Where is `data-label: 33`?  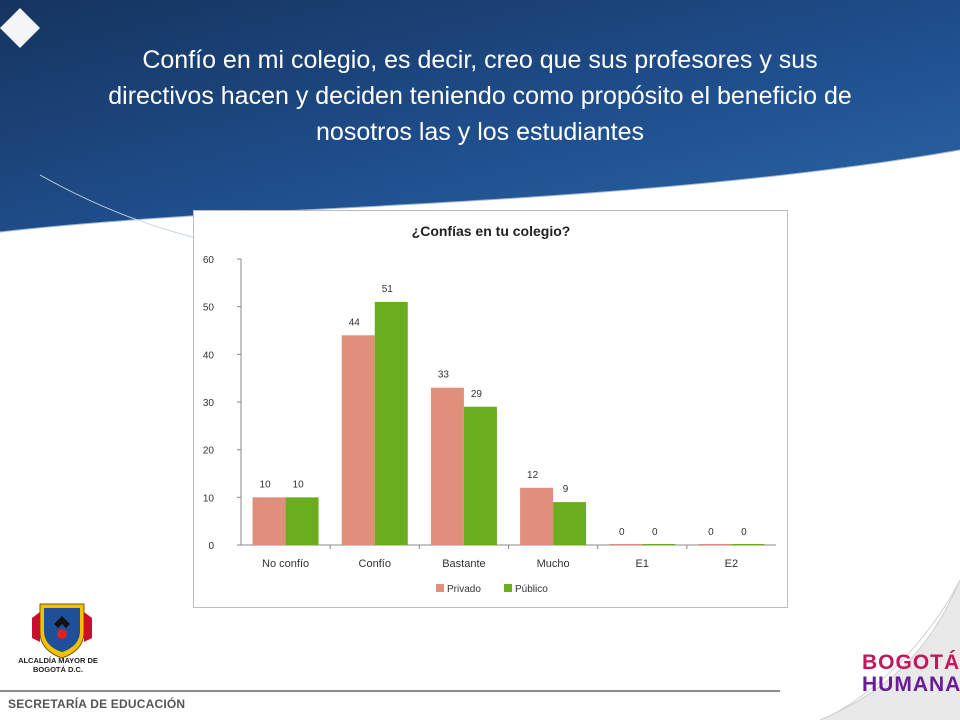 data-label: 33 is located at coordinates (444, 375).